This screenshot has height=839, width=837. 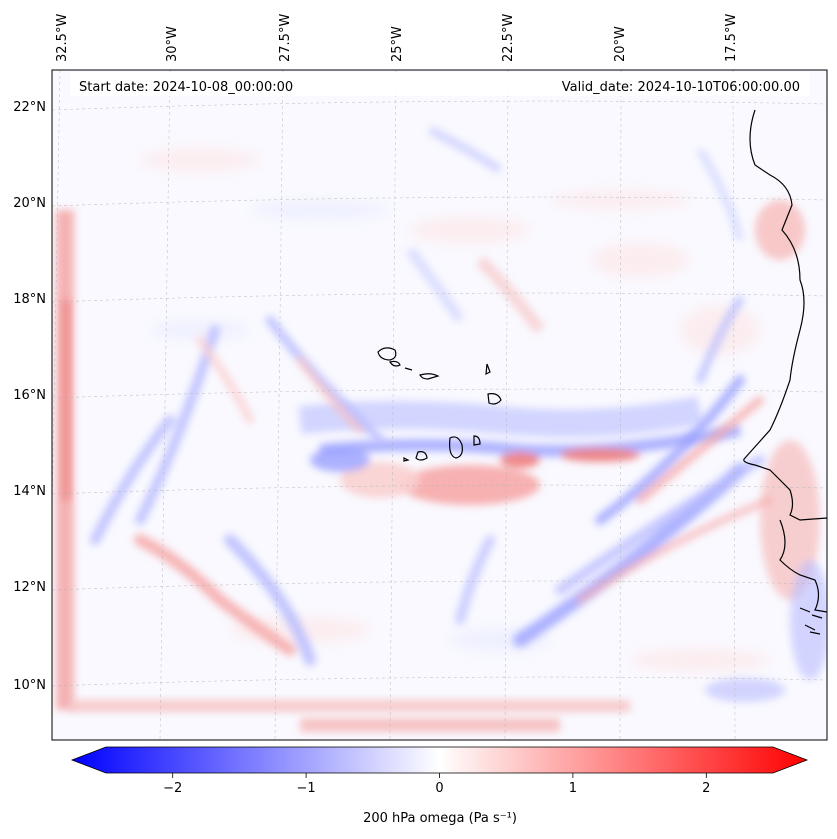 I want to click on meridian-30w, so click(x=165, y=405).